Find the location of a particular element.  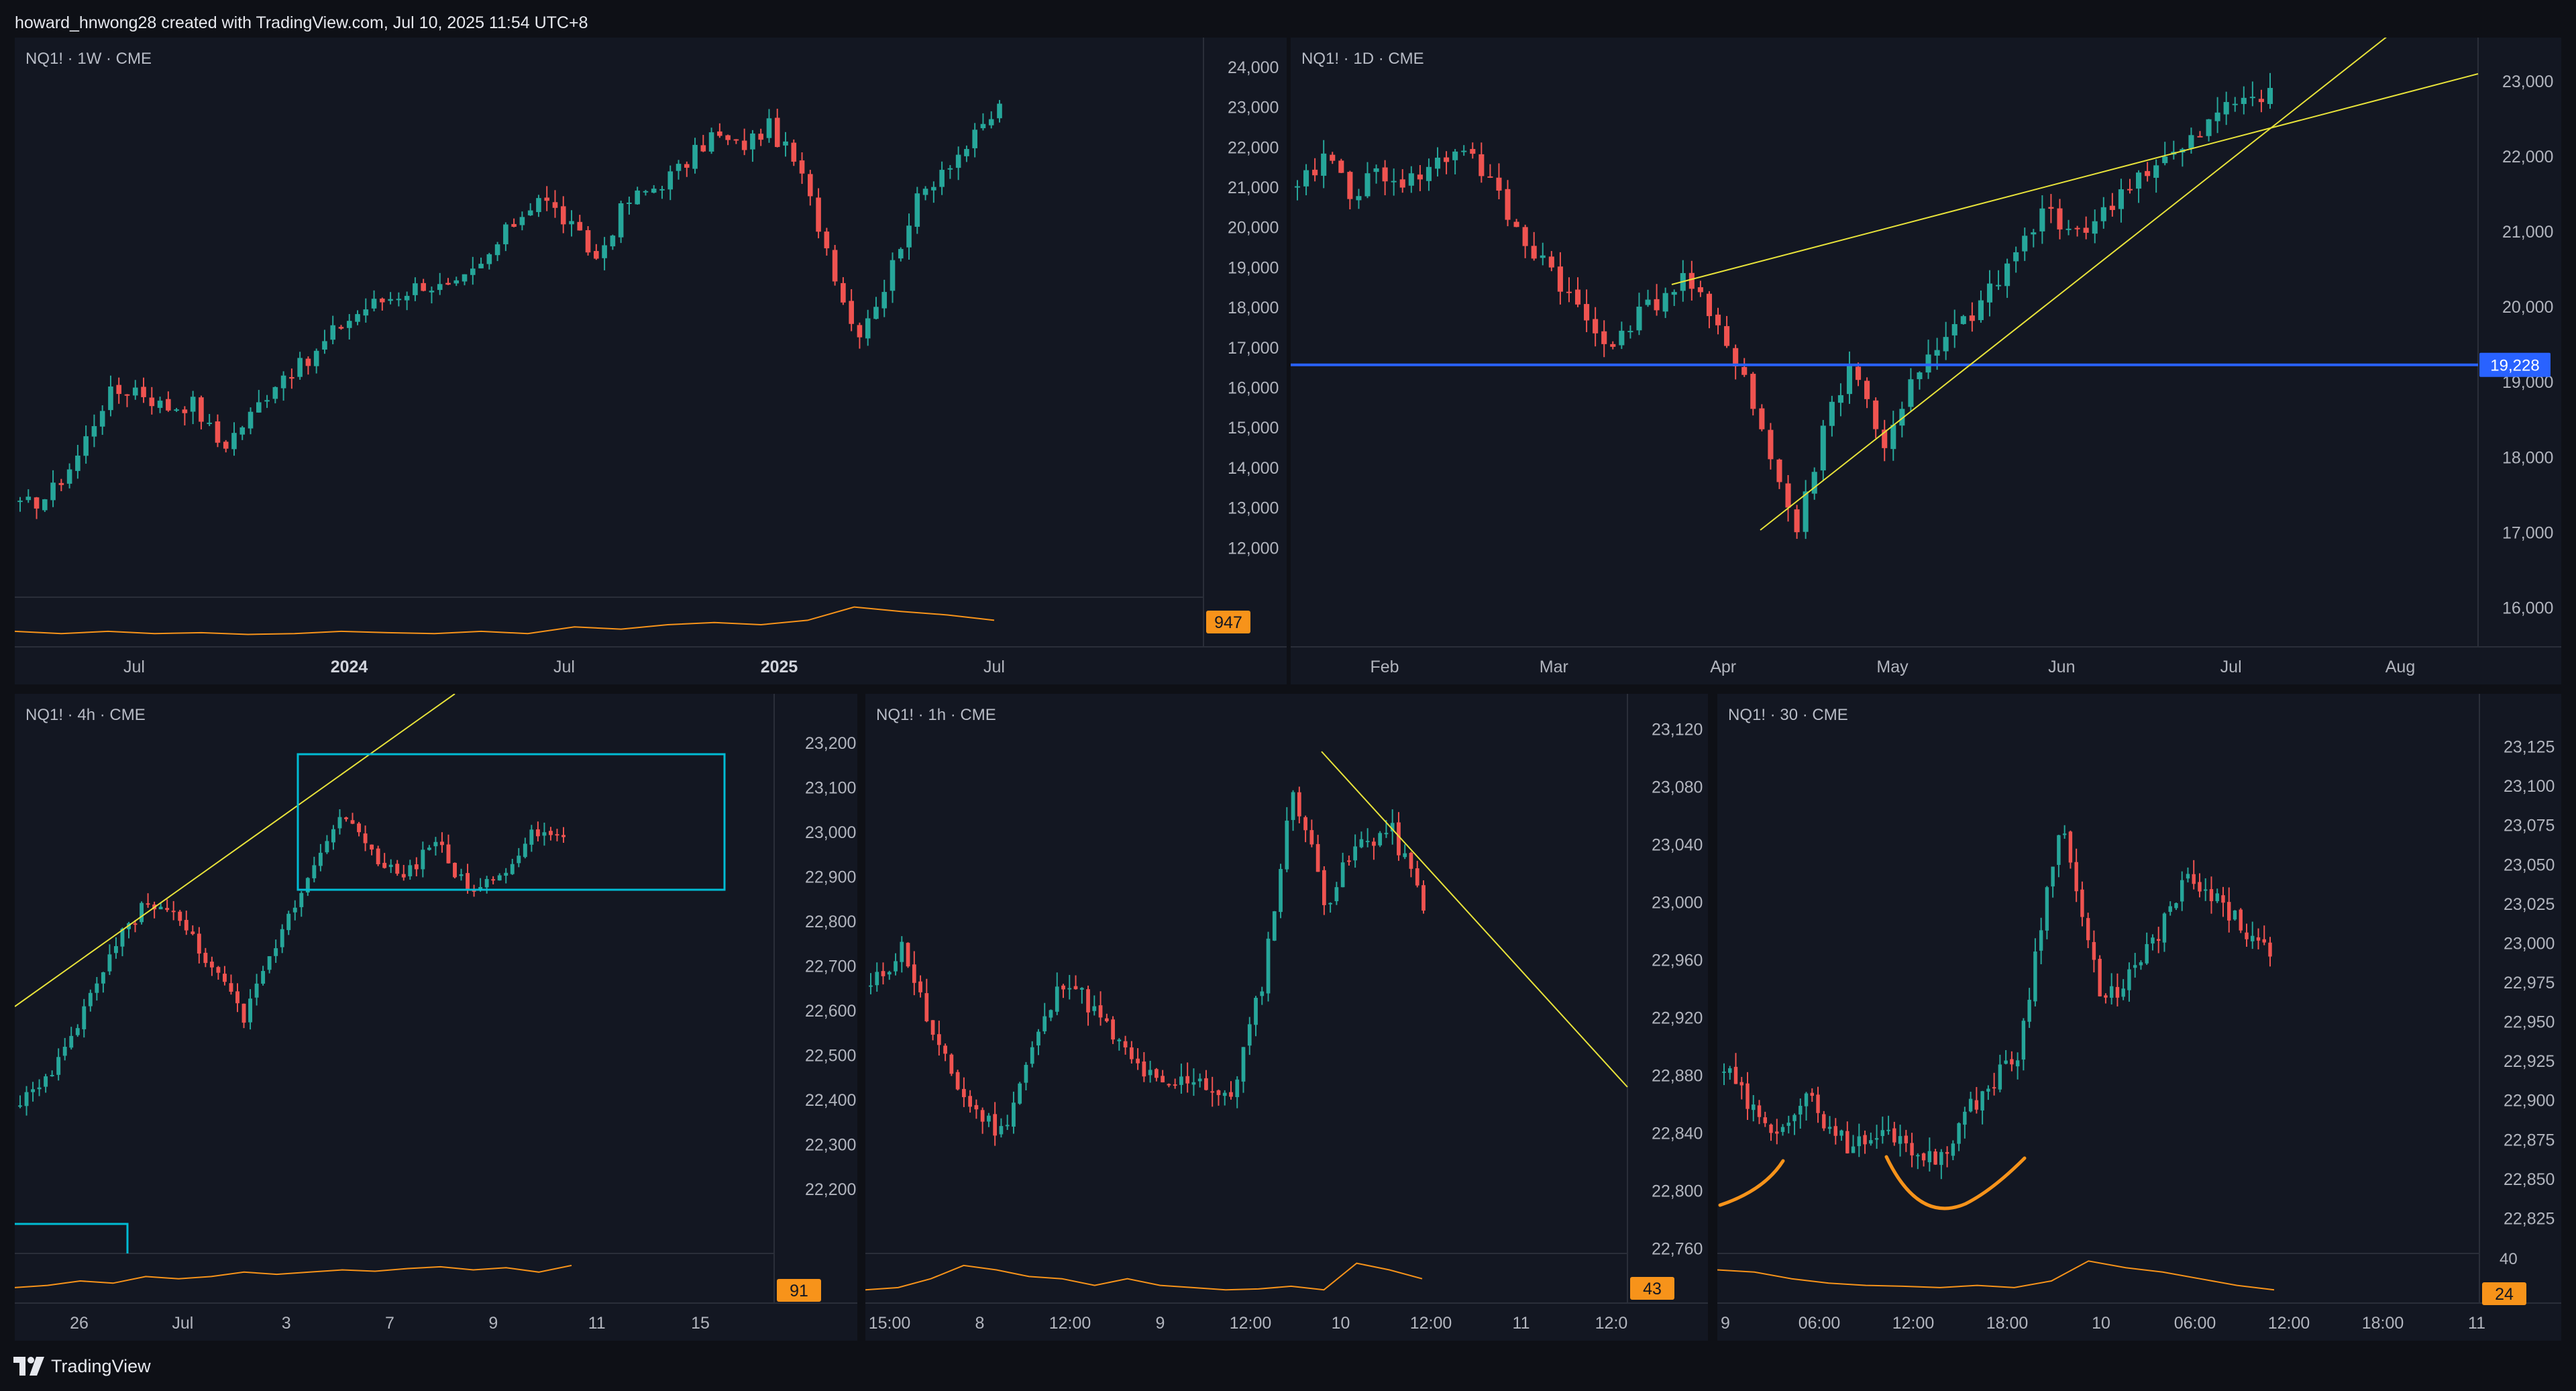

y-tick-label: 22,840 is located at coordinates (1677, 1133).